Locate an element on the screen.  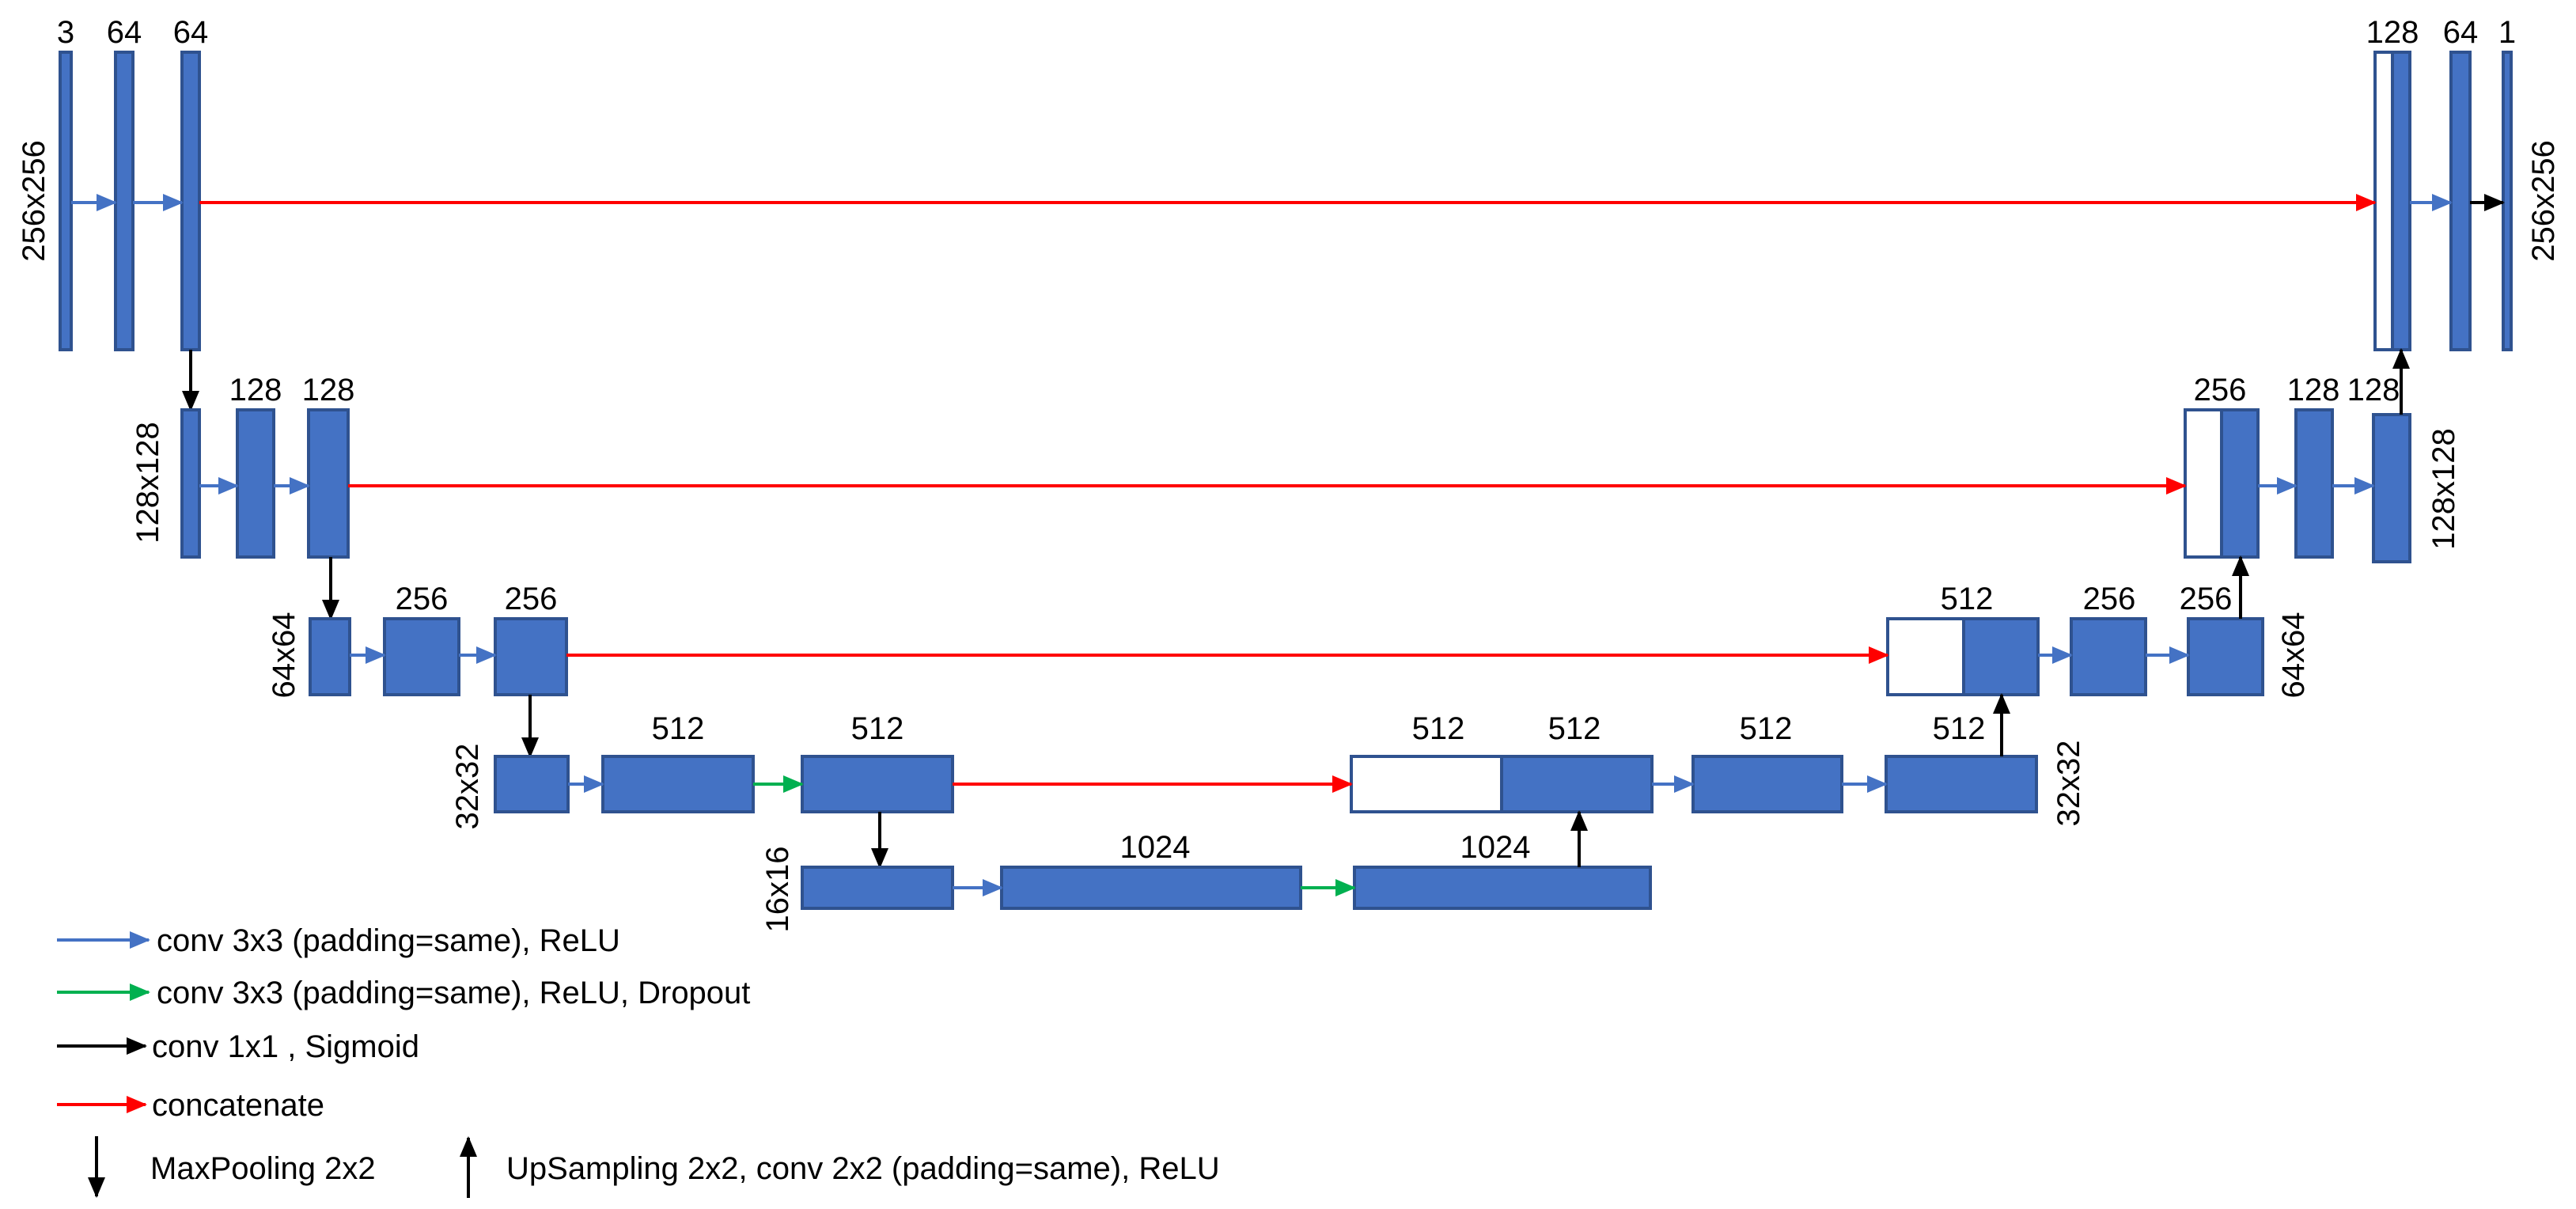
block-dec2-conv1 is located at coordinates (2314, 483).